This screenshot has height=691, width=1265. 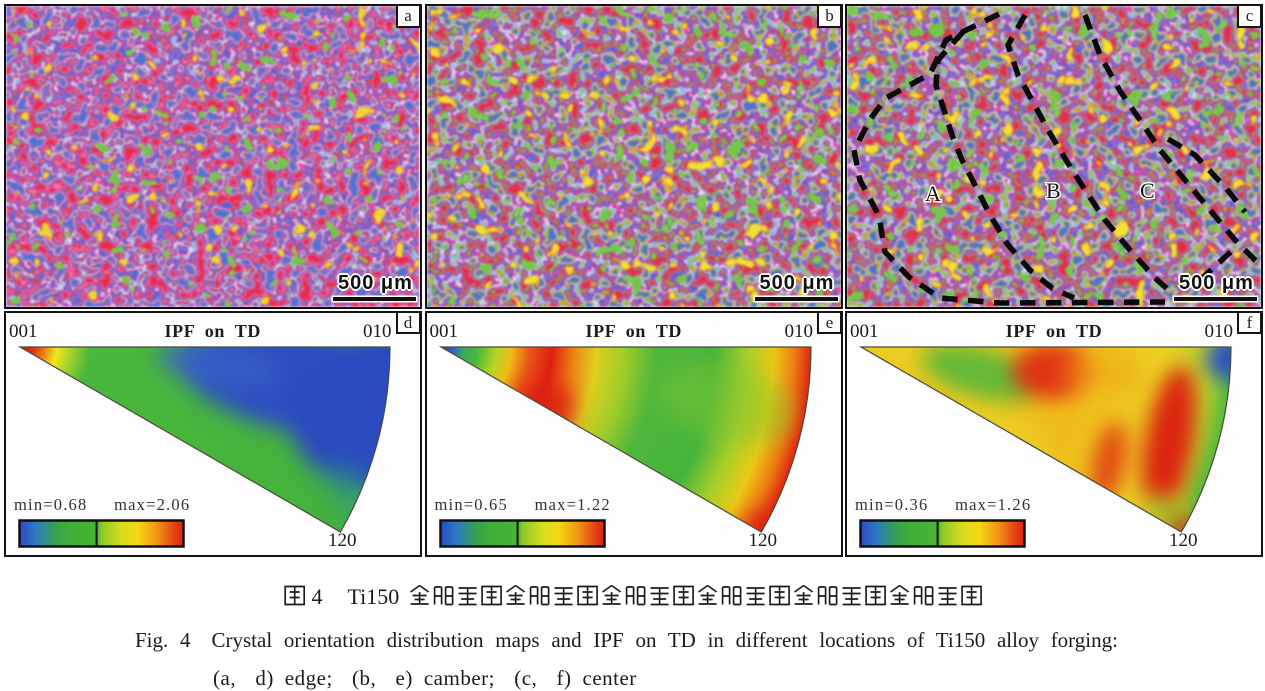 I want to click on svg-text: C, so click(x=1147, y=190).